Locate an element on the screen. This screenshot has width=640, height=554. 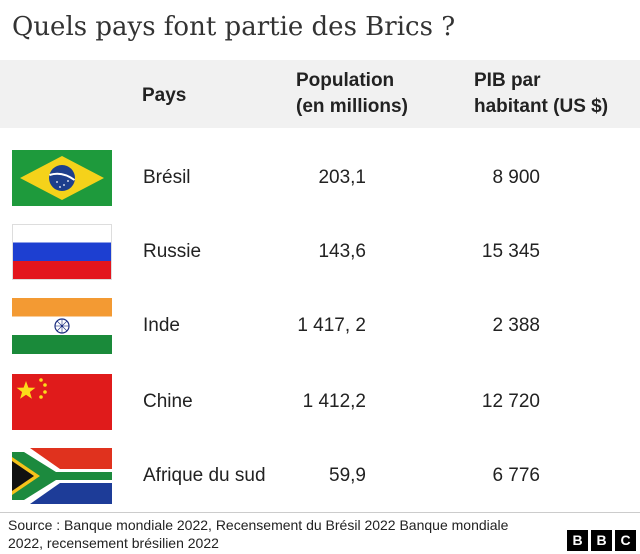
cell-gdp: 15 345 is located at coordinates (510, 251).